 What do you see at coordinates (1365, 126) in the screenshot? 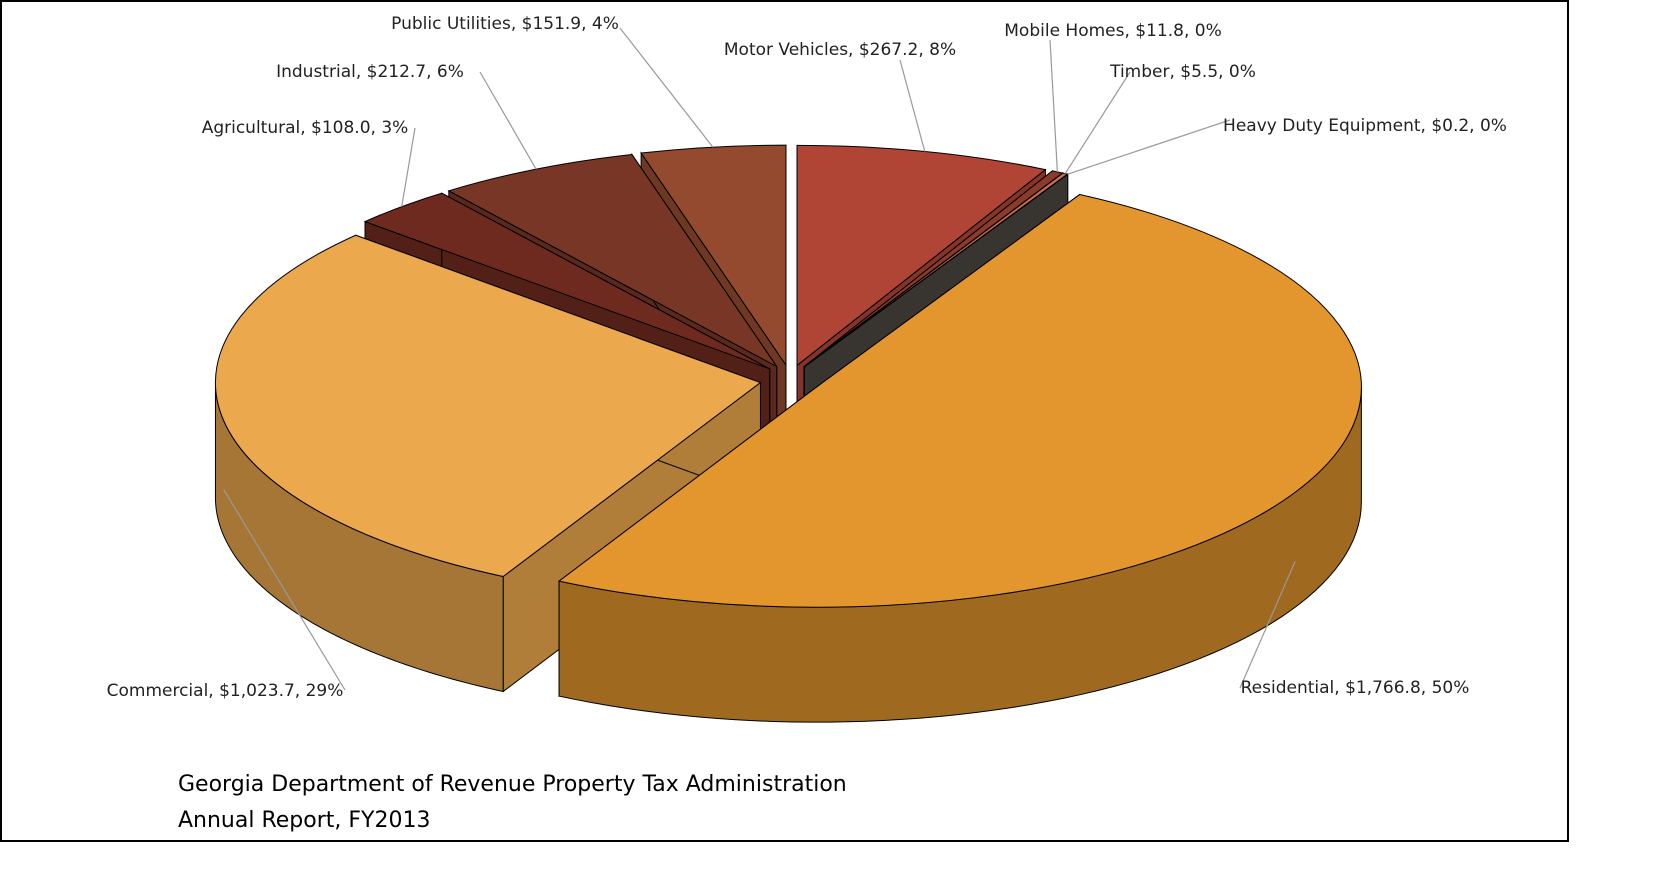
I see `data-label: Heavy Duty Equipment, $0.2, 0%` at bounding box center [1365, 126].